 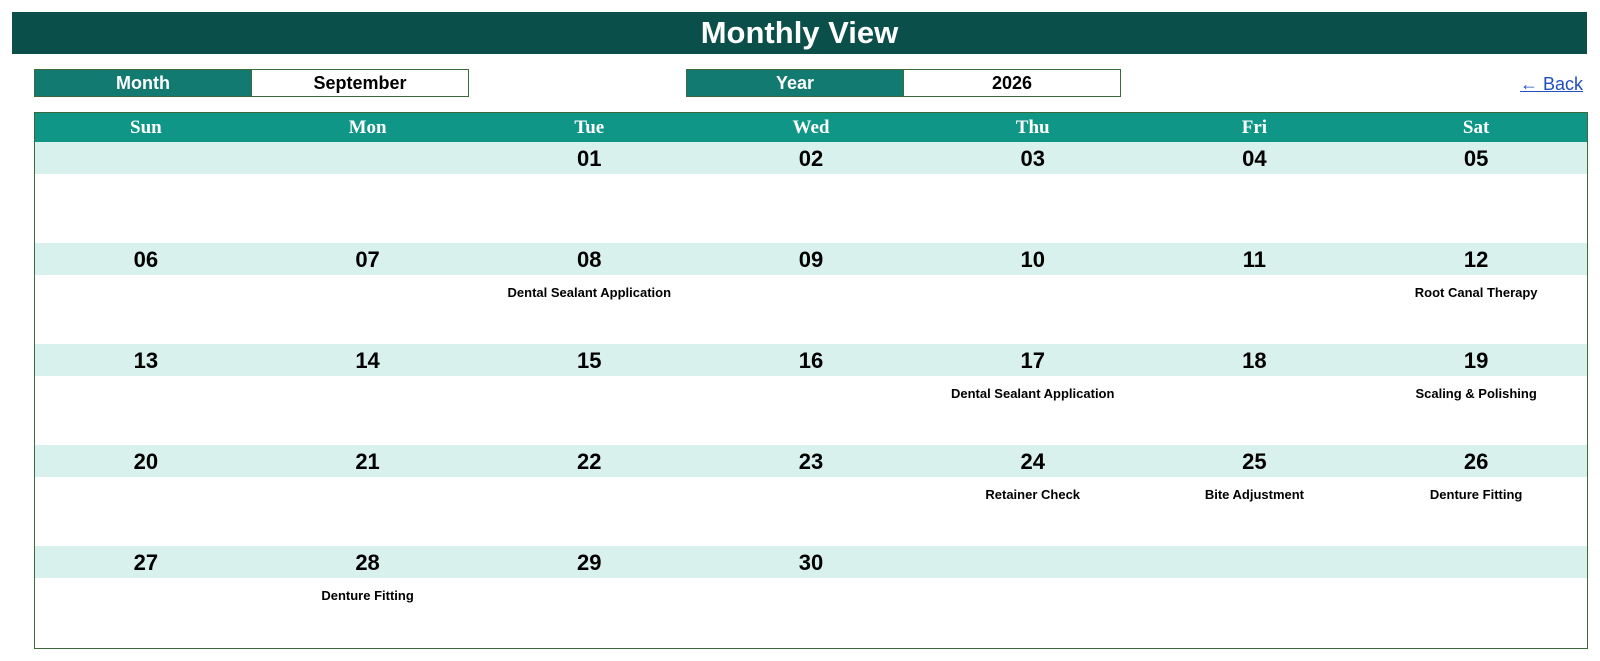 What do you see at coordinates (360, 83) in the screenshot?
I see `month-select: September` at bounding box center [360, 83].